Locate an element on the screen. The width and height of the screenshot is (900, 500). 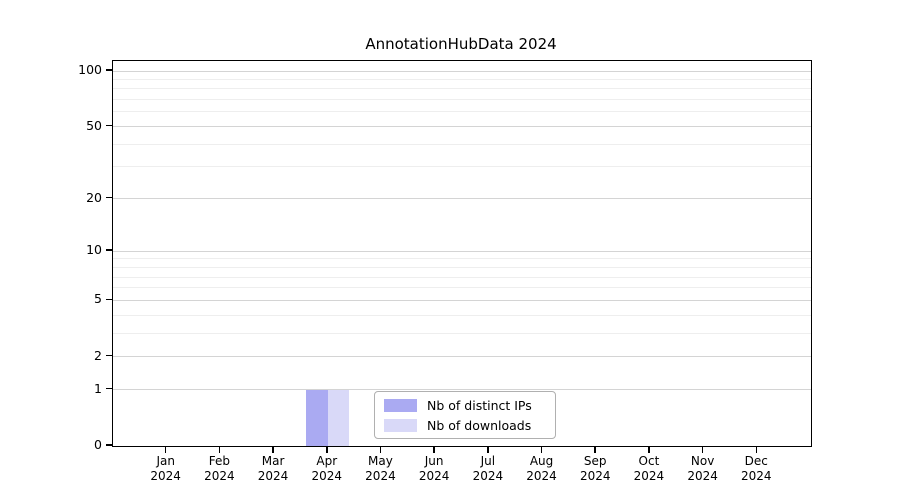
legend-label: Nb of distinct IPs is located at coordinates (479, 405).